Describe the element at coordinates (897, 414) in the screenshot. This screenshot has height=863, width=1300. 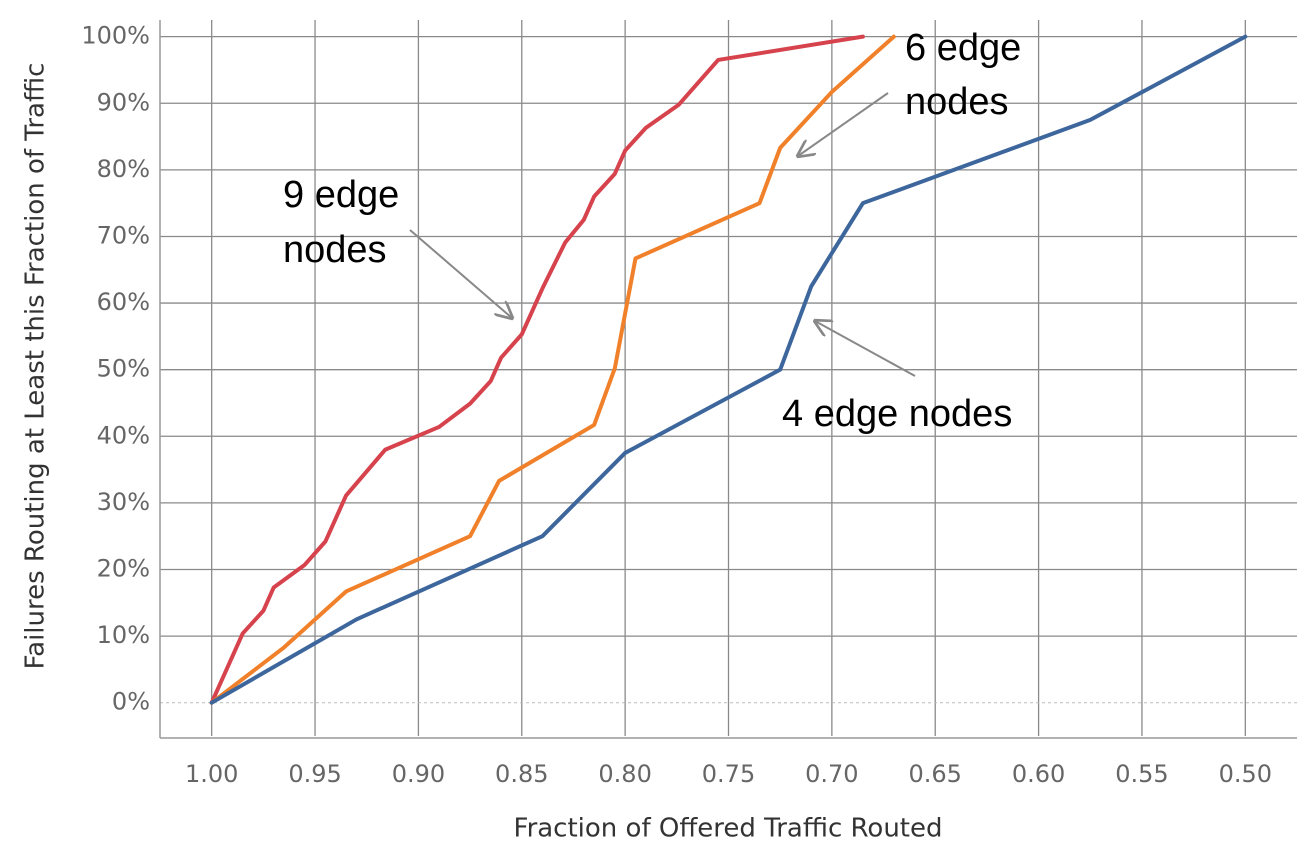
I see `annotation: 4 edge nodes` at that location.